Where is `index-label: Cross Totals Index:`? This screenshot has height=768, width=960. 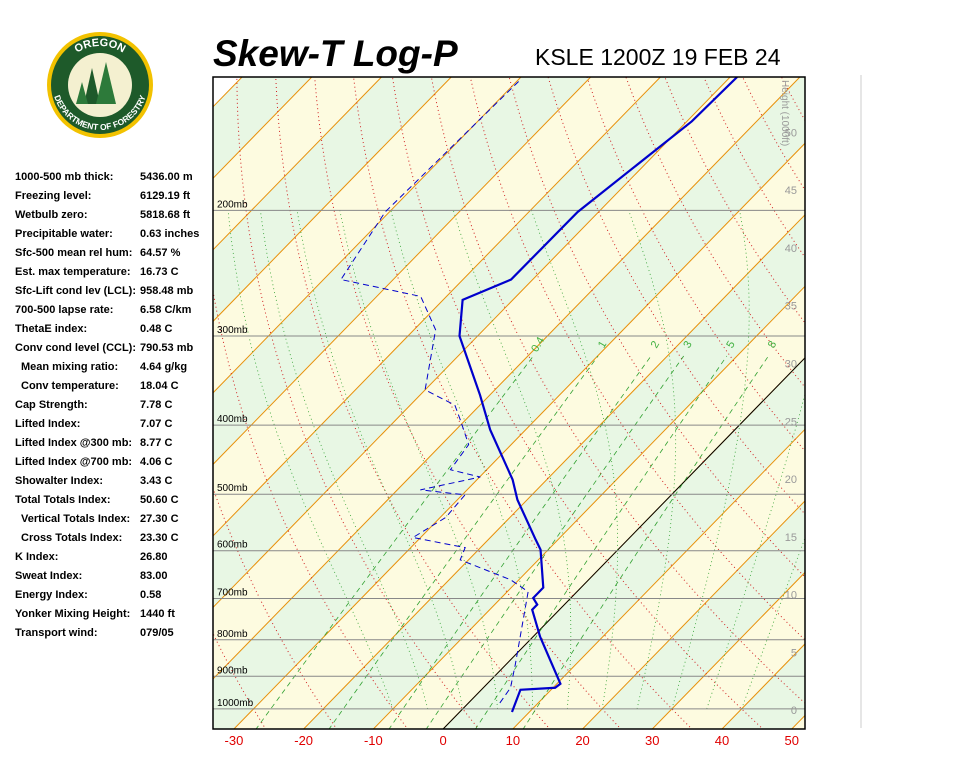 index-label: Cross Totals Index: is located at coordinates (71, 538).